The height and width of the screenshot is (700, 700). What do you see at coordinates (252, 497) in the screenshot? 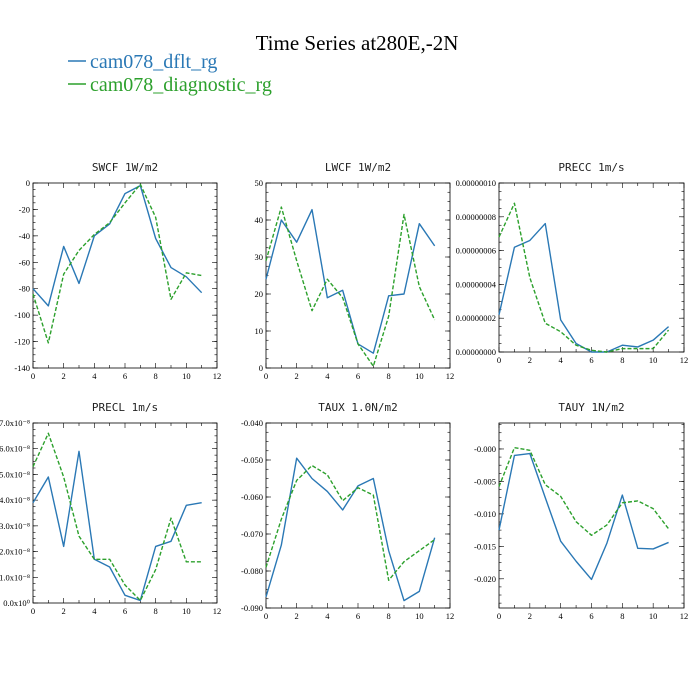
I see `y-tick-label: -0.060` at bounding box center [252, 497].